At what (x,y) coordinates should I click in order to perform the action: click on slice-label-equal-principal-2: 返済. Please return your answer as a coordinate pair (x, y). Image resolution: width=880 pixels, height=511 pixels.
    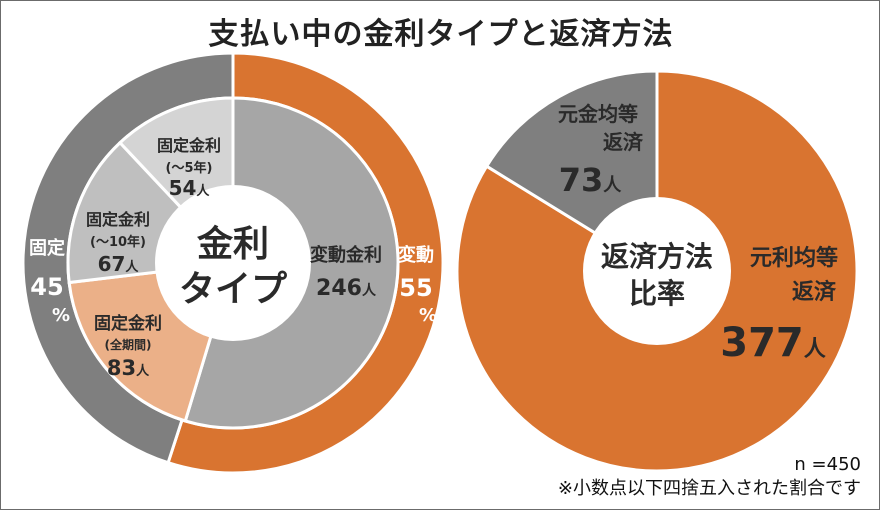
    Looking at the image, I should click on (623, 142).